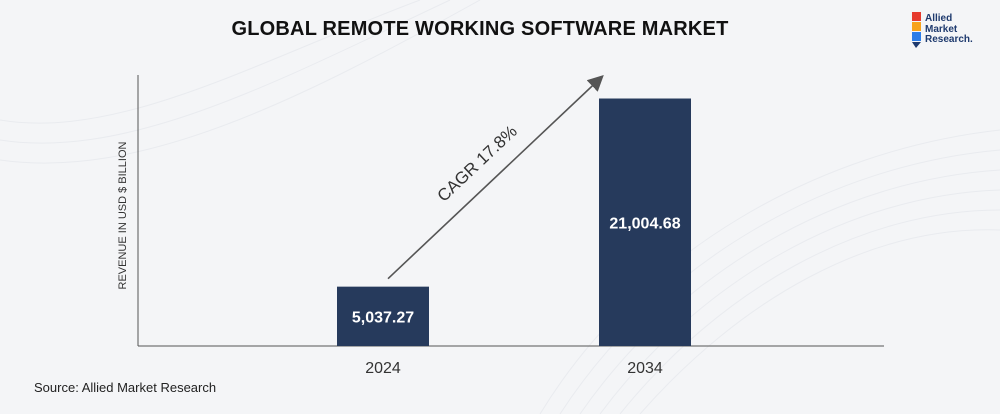 This screenshot has height=414, width=1000. What do you see at coordinates (125, 387) in the screenshot?
I see `source-note: Source: Allied Market Research` at bounding box center [125, 387].